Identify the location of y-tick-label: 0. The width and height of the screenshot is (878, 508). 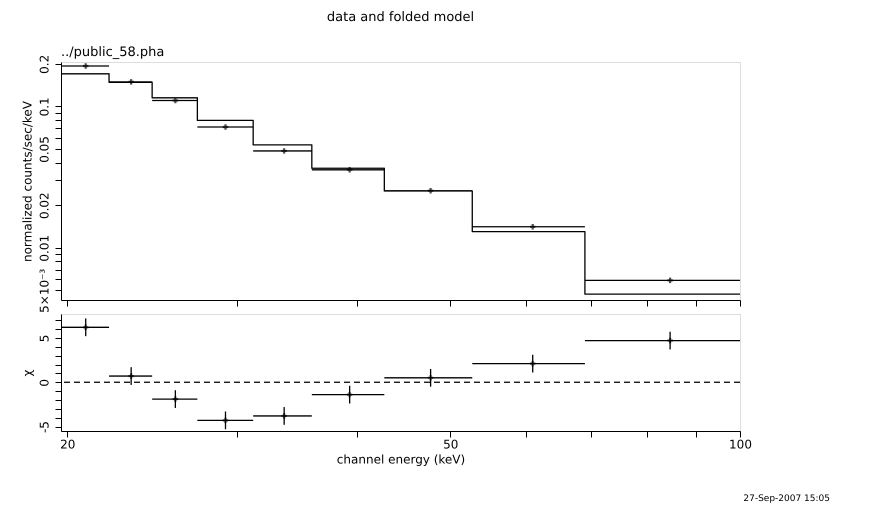
(45, 382).